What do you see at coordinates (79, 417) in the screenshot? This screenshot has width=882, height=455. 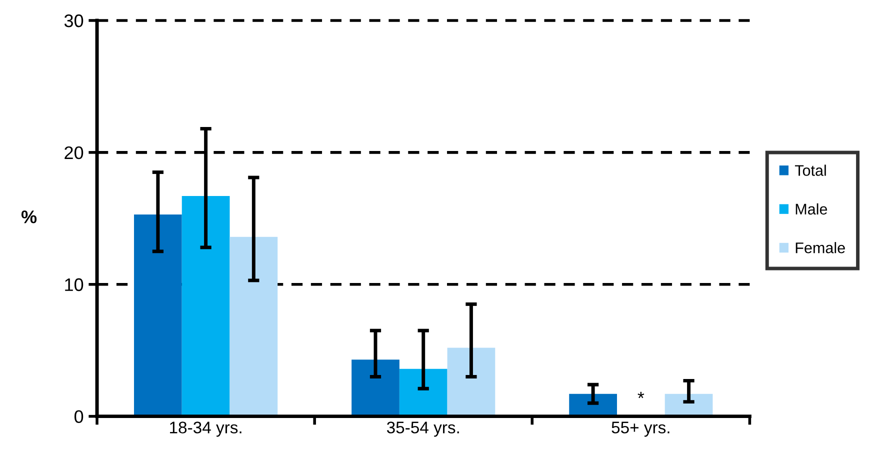 I see `y-tick-label: 0` at bounding box center [79, 417].